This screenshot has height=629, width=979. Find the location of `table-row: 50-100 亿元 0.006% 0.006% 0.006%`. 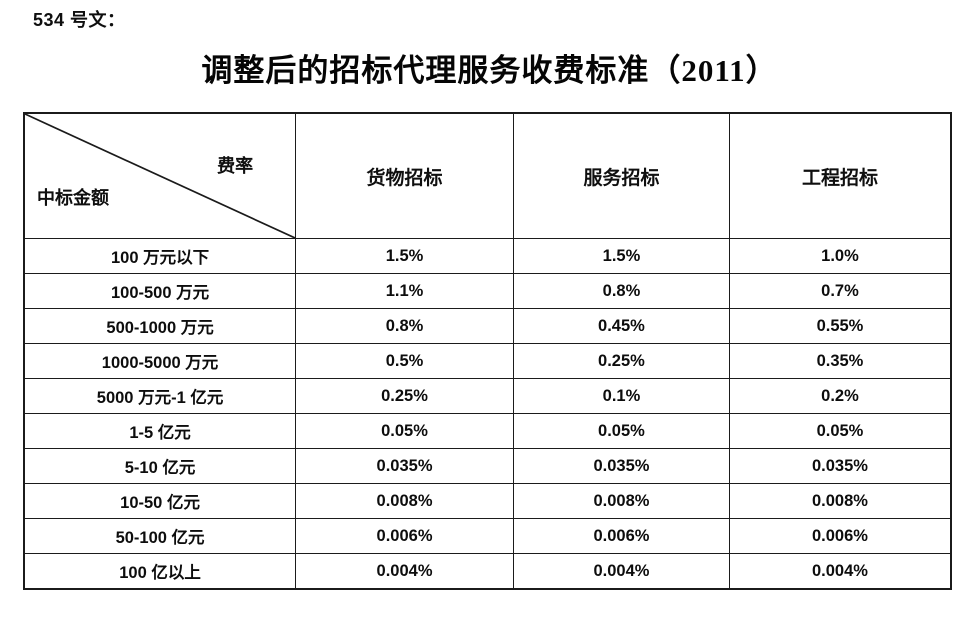

table-row: 50-100 亿元 0.006% 0.006% 0.006% is located at coordinates (487, 536).